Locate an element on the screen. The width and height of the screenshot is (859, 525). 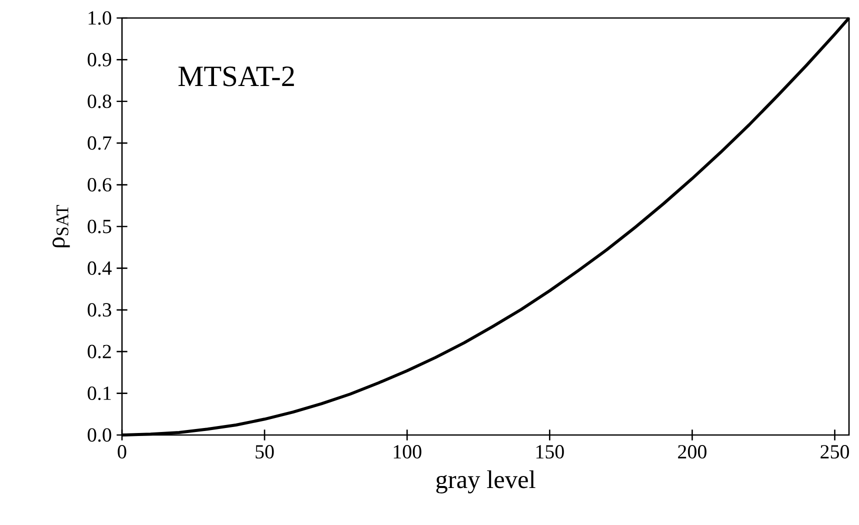
y-tick-label: 1.0 is located at coordinates (100, 18).